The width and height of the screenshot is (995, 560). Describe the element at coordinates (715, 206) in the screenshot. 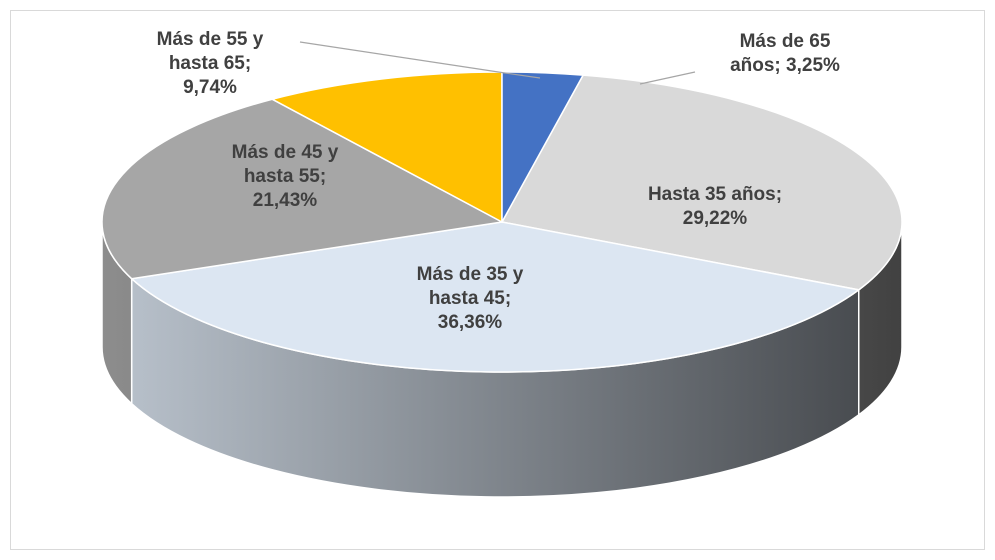

I see `data-label: Hasta 35 años; 29,22%` at that location.